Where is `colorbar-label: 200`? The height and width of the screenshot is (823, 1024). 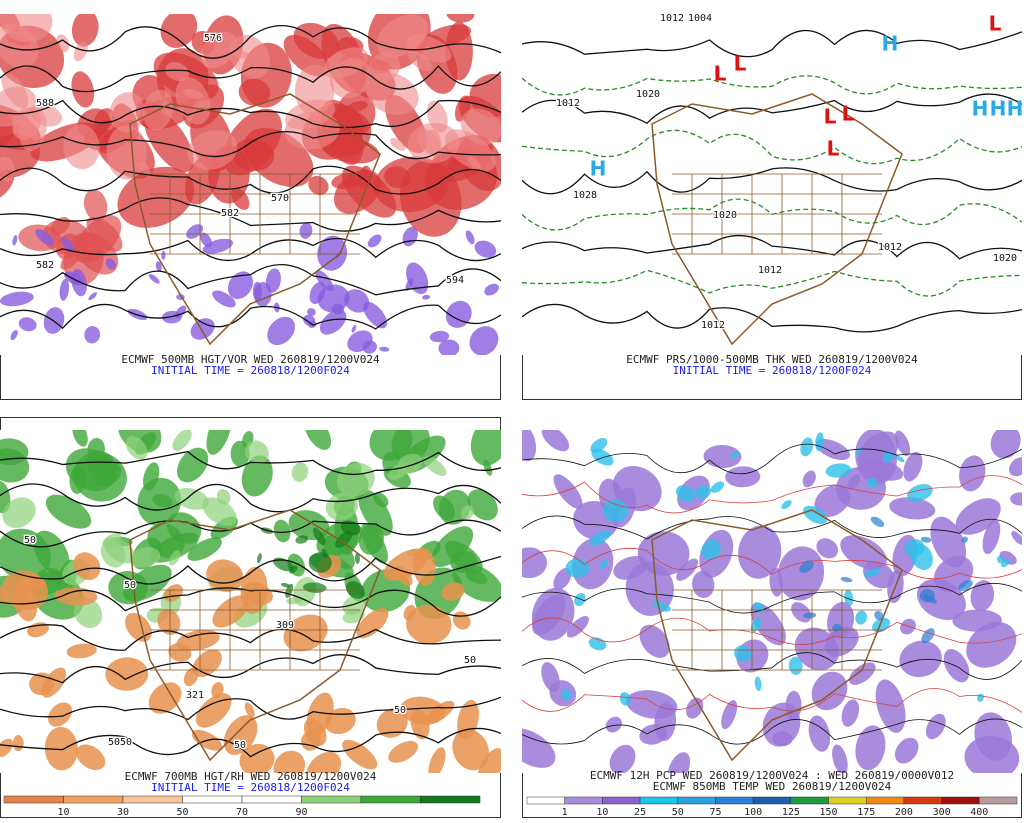 colorbar-label: 200 is located at coordinates (904, 812).